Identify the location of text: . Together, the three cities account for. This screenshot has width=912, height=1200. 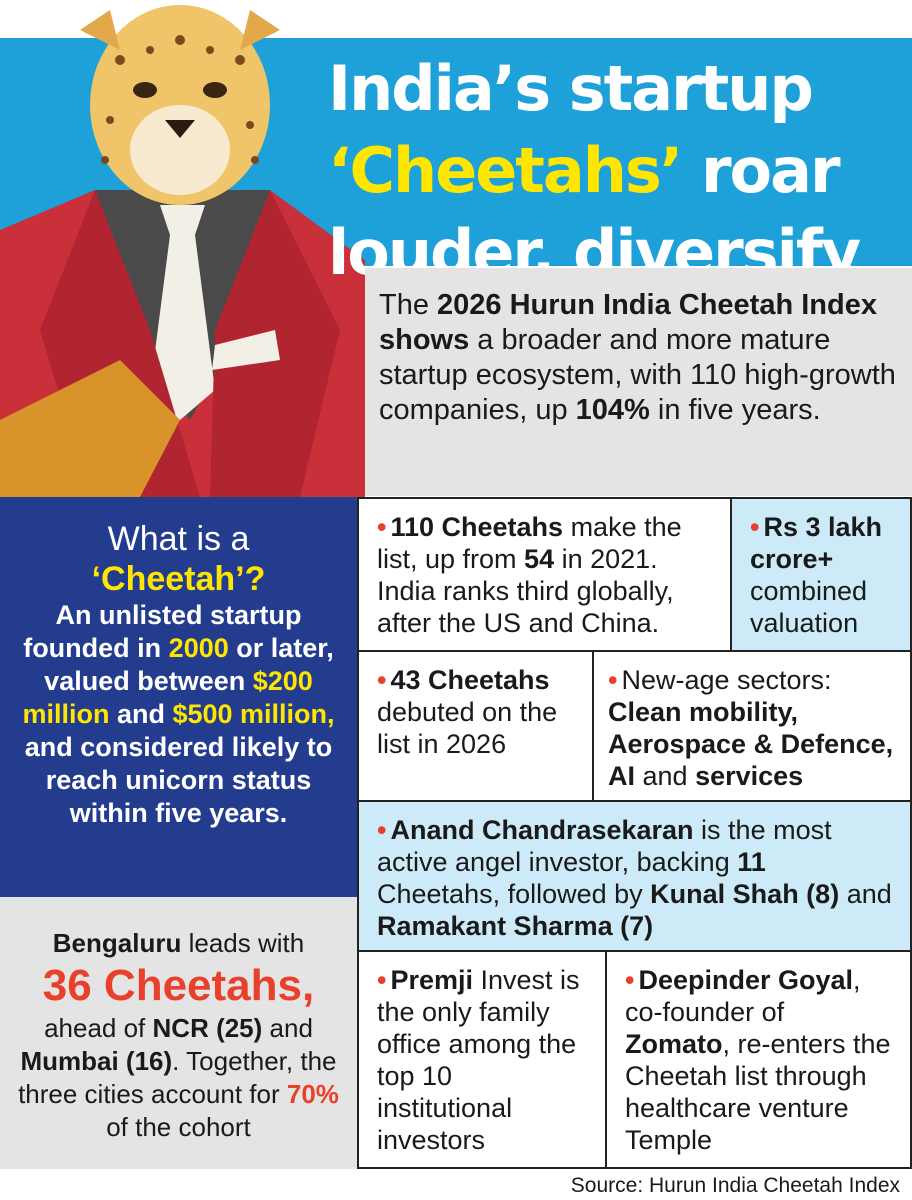
(177, 1077).